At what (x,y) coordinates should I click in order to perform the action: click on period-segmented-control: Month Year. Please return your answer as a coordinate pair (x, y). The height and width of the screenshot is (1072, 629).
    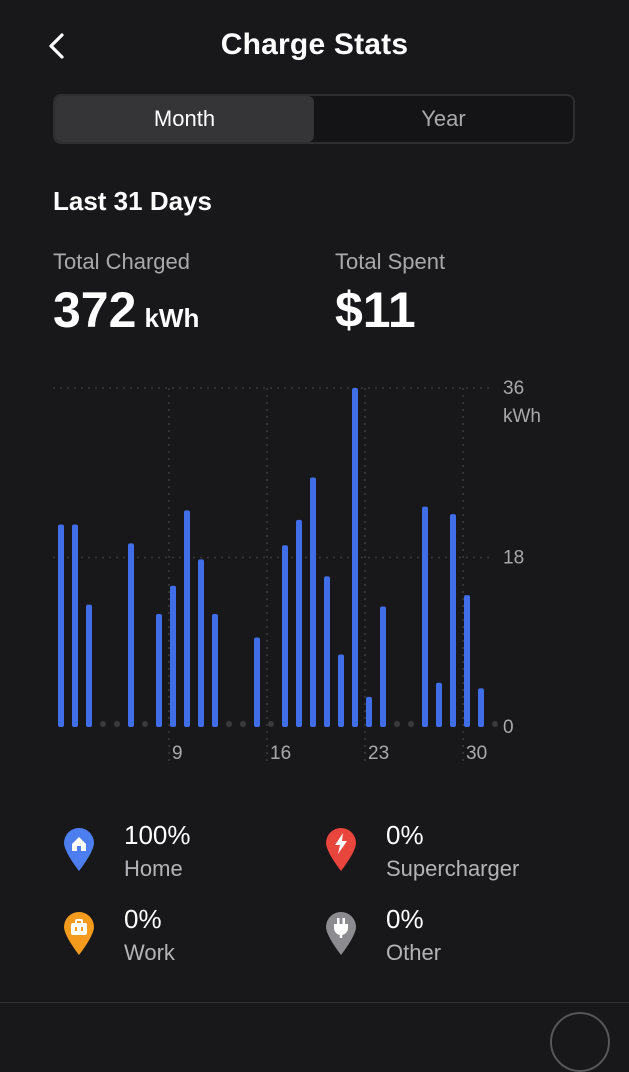
    Looking at the image, I should click on (314, 119).